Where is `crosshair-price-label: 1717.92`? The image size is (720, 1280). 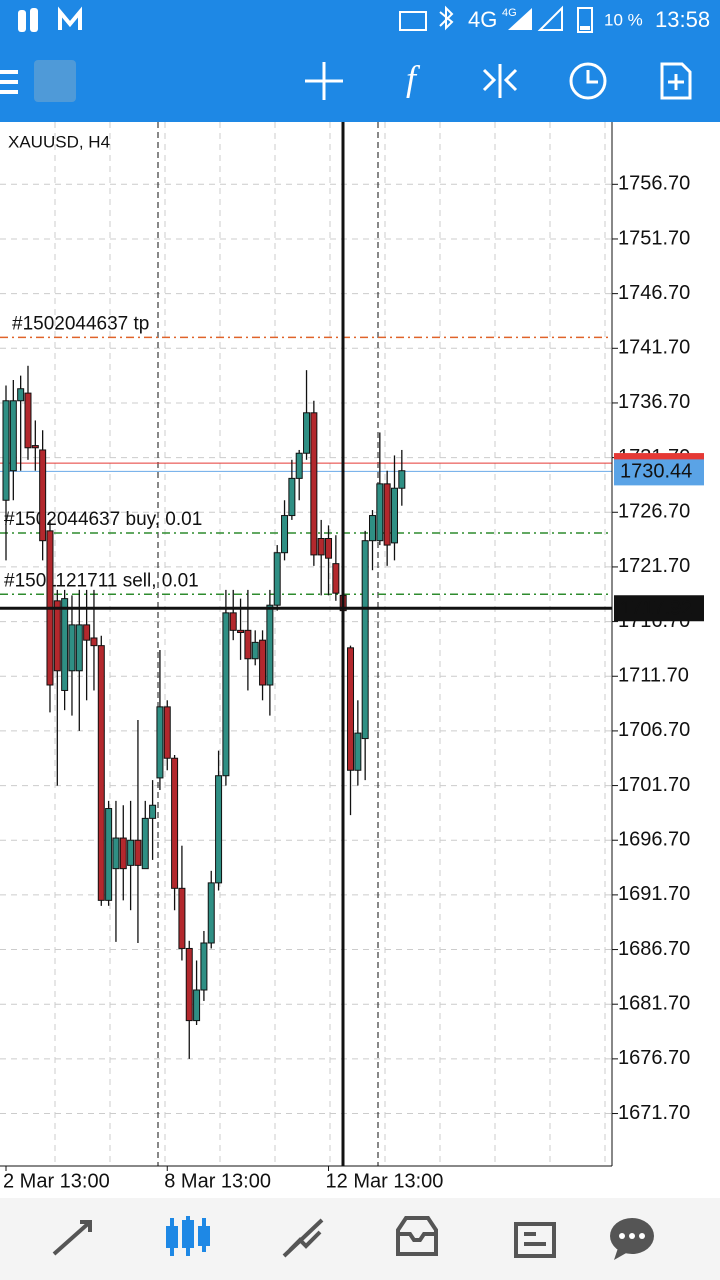
crosshair-price-label: 1717.92 is located at coordinates (656, 609).